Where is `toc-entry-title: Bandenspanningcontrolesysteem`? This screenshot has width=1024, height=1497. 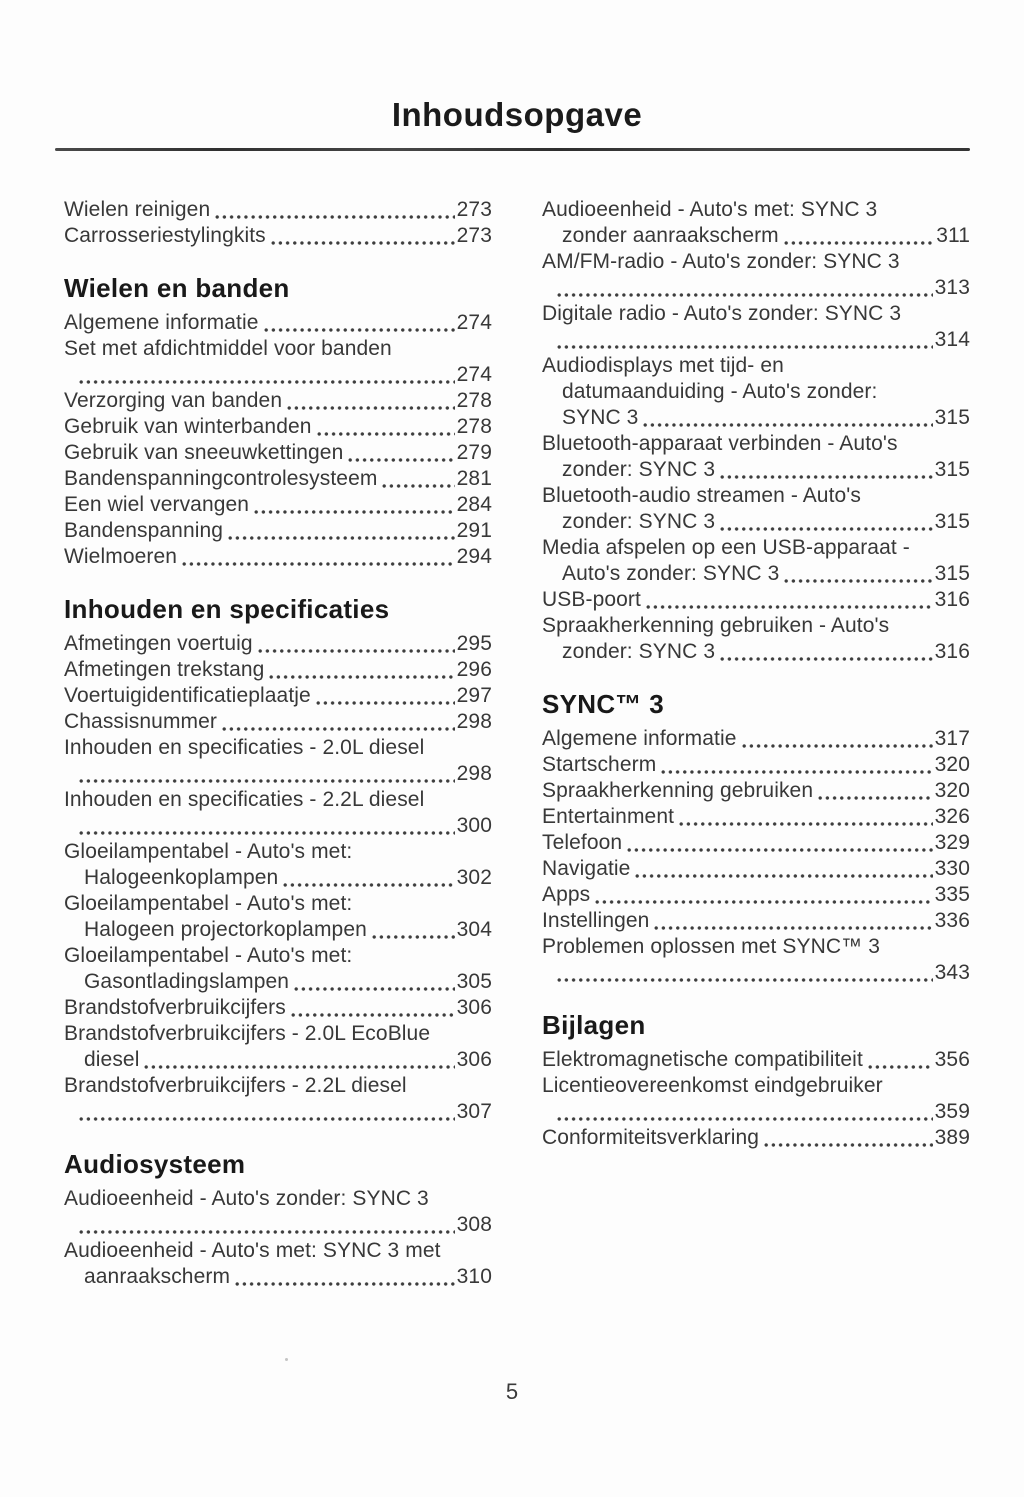
toc-entry-title: Bandenspanningcontrolesysteem is located at coordinates (221, 478).